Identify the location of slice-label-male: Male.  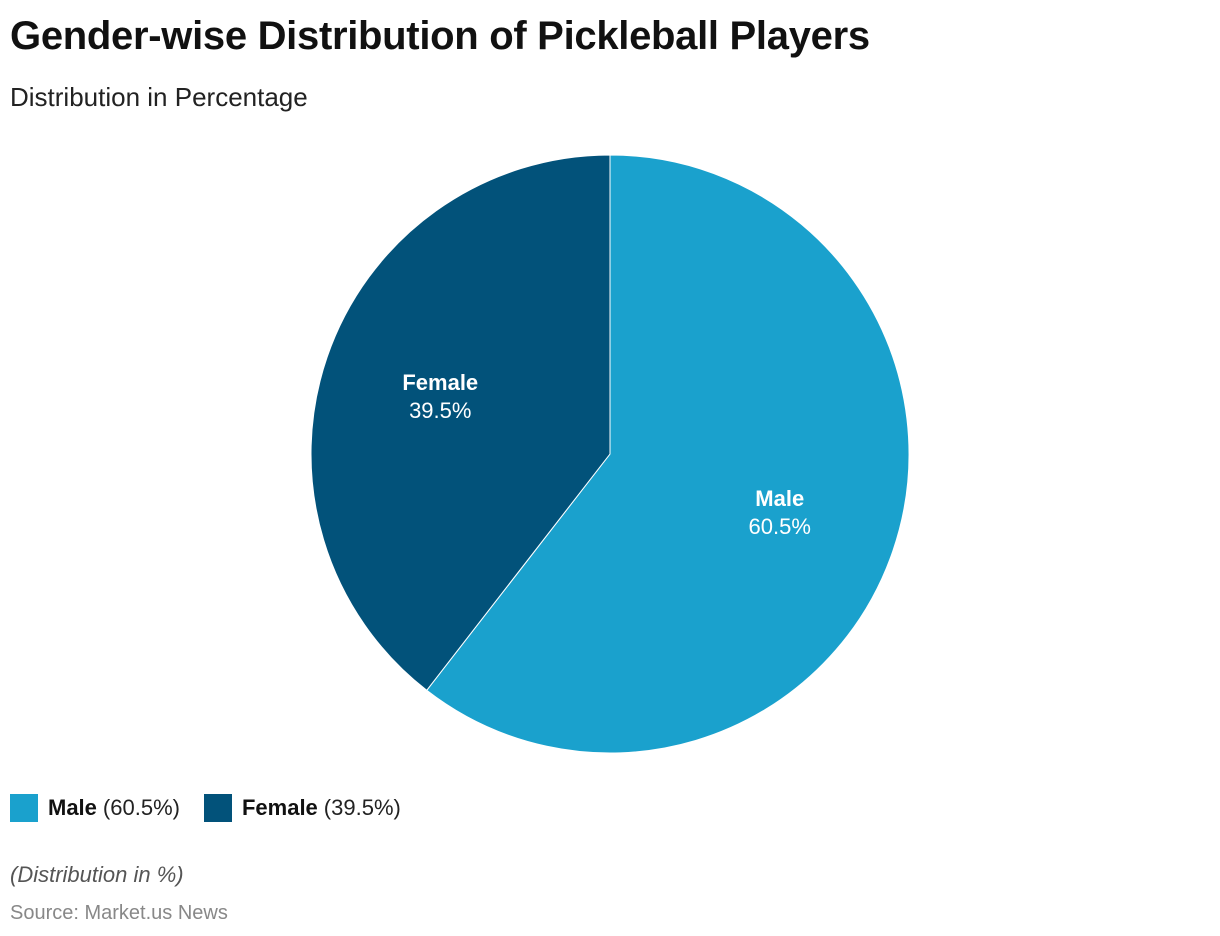
(779, 498).